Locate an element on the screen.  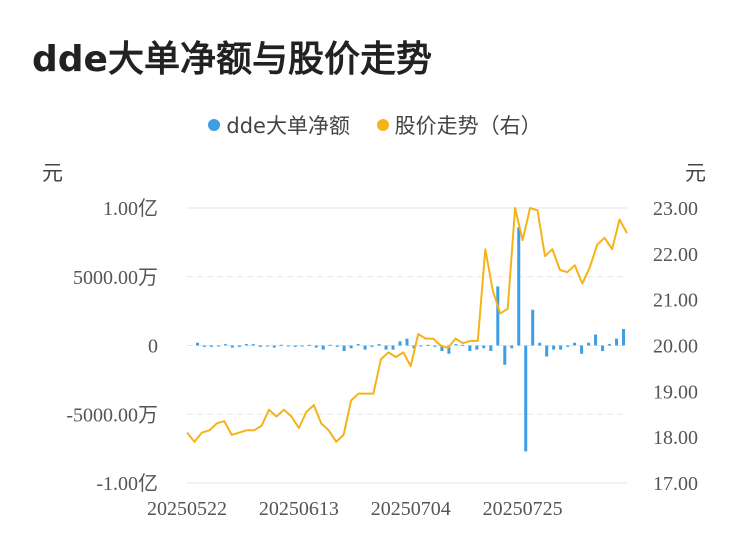
x-tick-label: 20250522 is located at coordinates (187, 509).